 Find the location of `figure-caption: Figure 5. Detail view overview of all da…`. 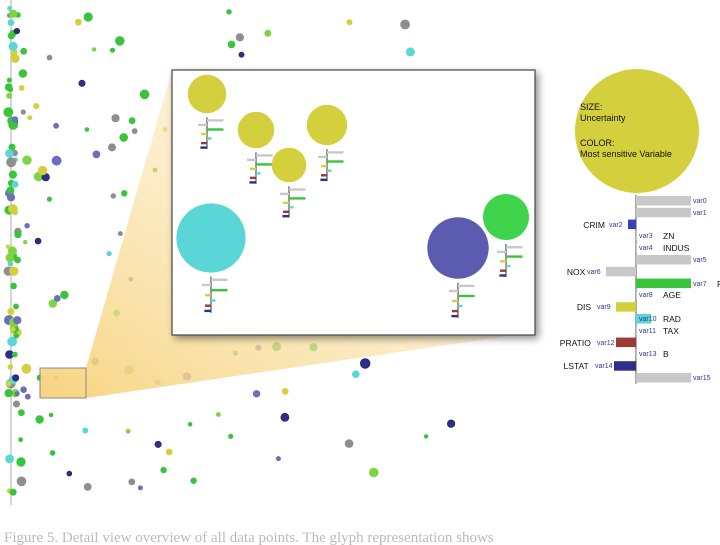

figure-caption: Figure 5. Detail view overview of all da… is located at coordinates (249, 537).